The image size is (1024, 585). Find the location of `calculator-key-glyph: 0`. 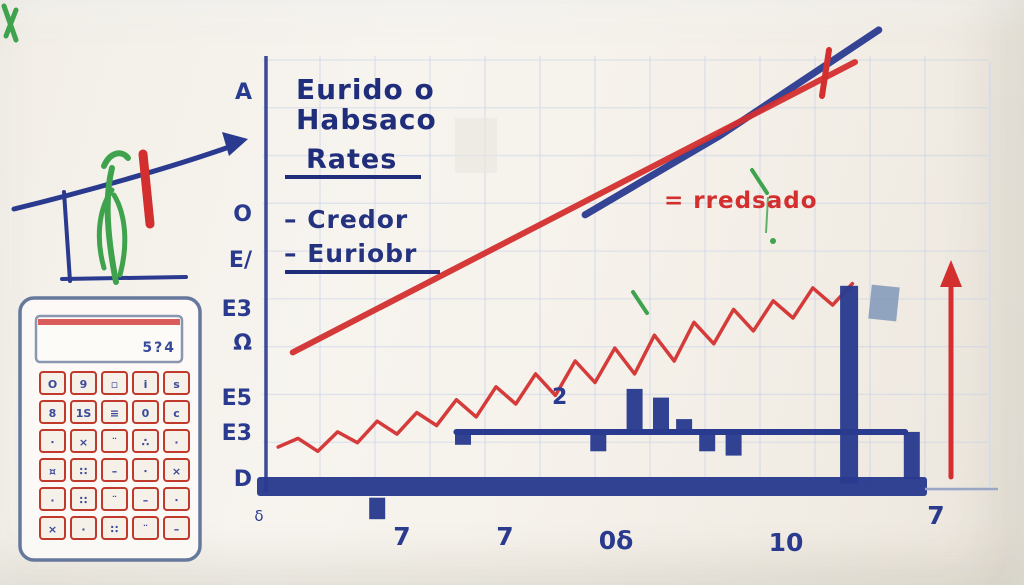

calculator-key-glyph: 0 is located at coordinates (146, 413).